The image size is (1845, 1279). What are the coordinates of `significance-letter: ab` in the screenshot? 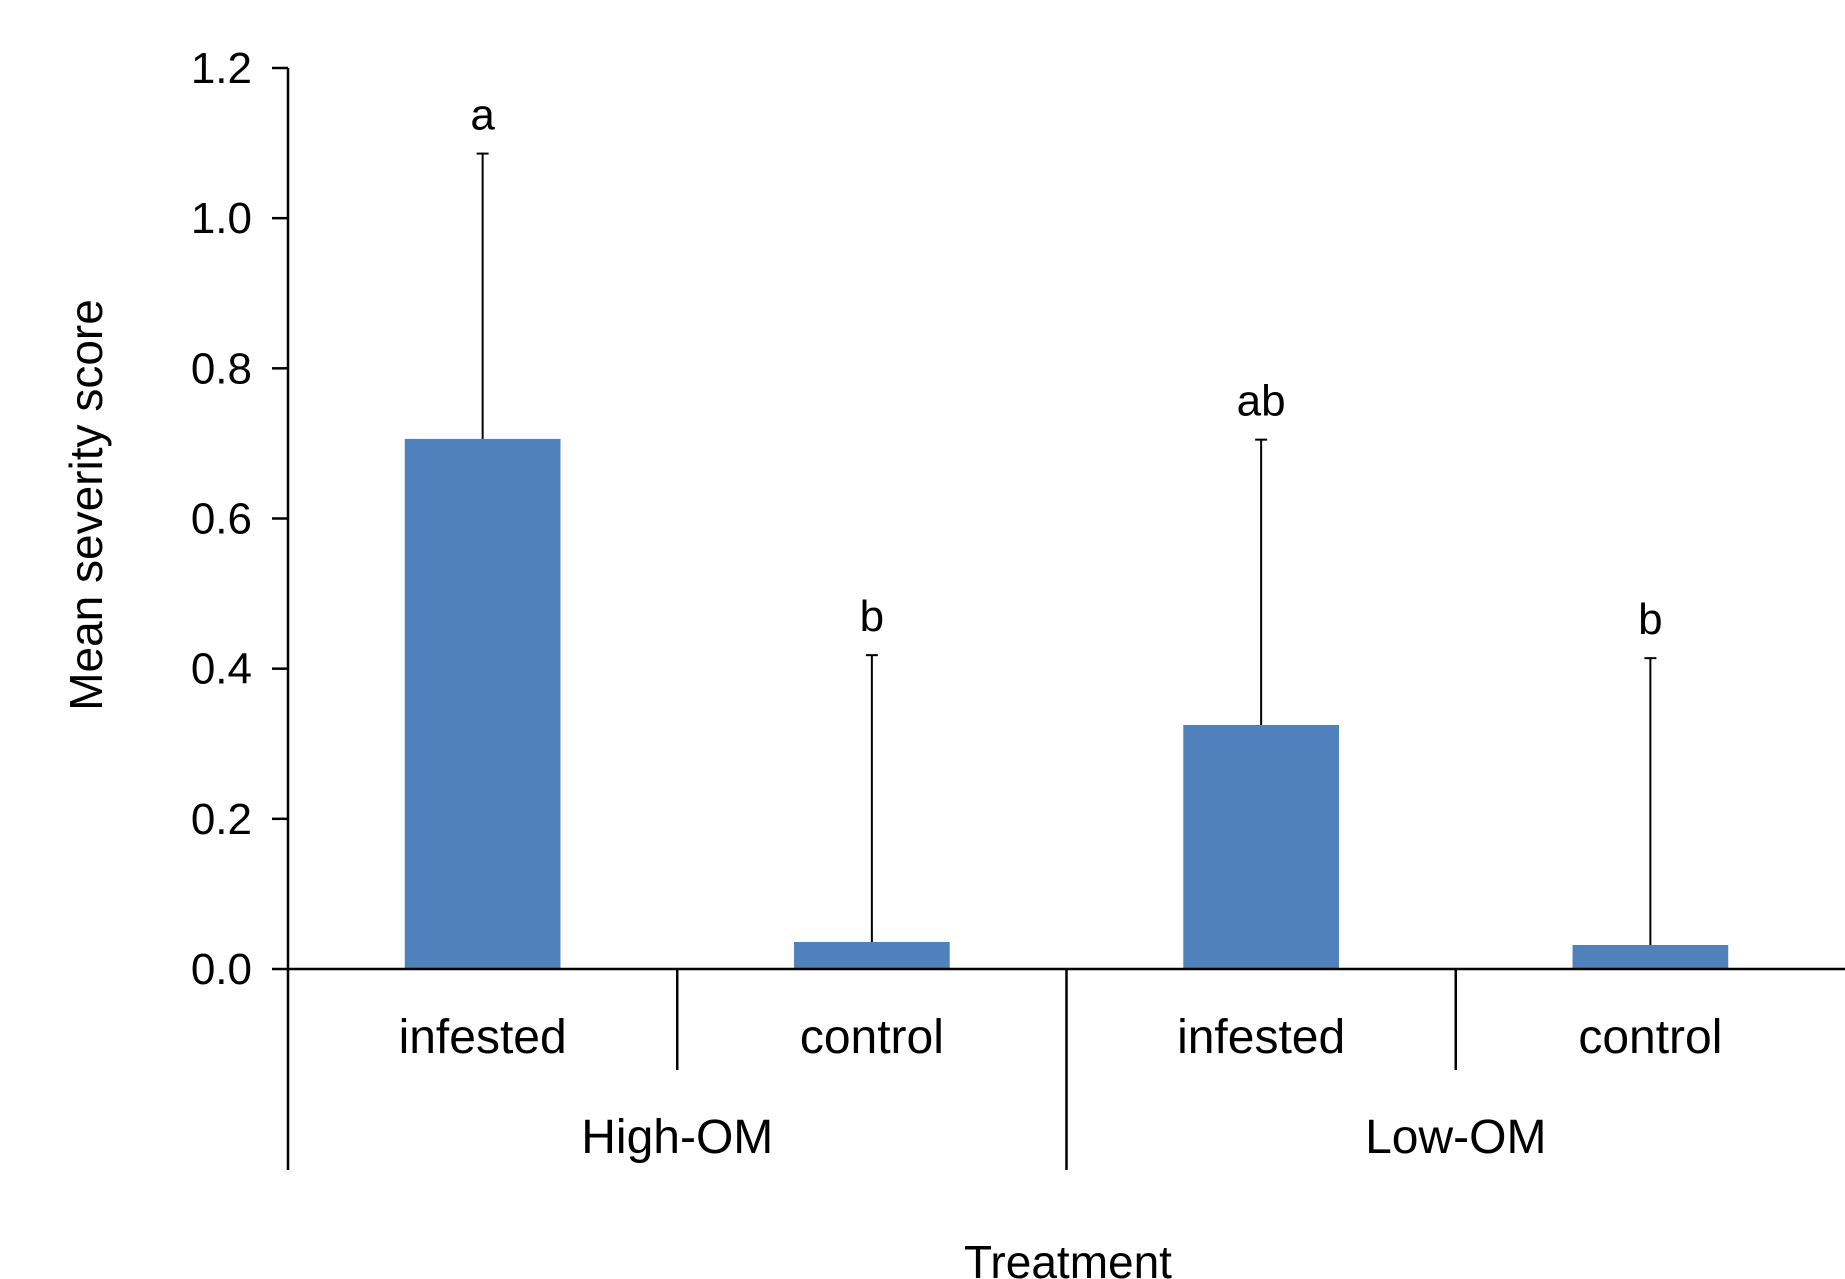 It's located at (1261, 401).